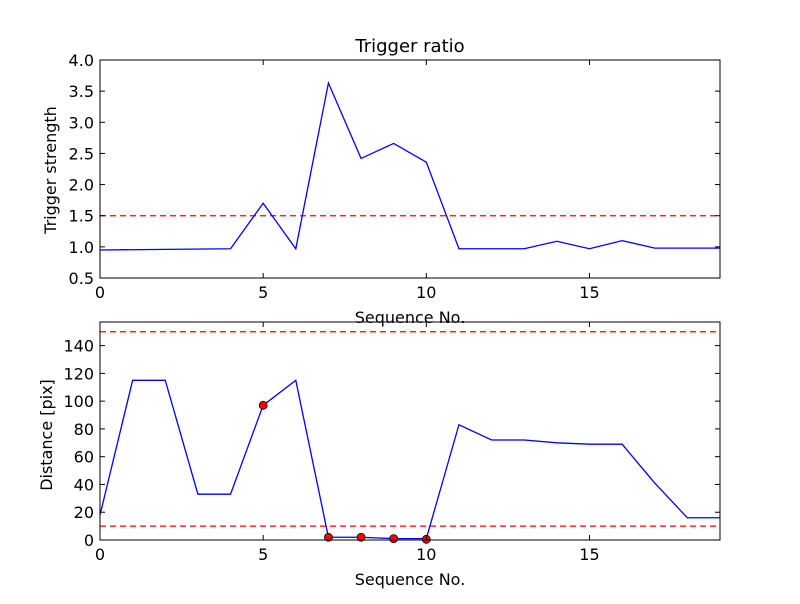  Describe the element at coordinates (81, 216) in the screenshot. I see `y-tick-label: 1.5` at that location.